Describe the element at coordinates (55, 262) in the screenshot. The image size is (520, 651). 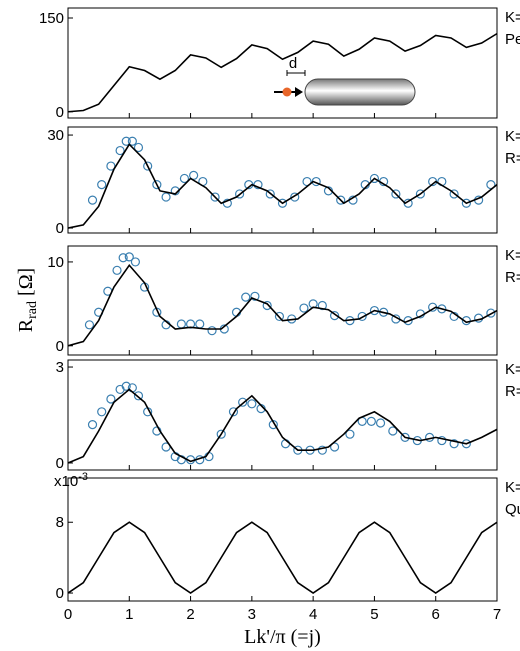
I see `y-tick-label: 10` at that location.